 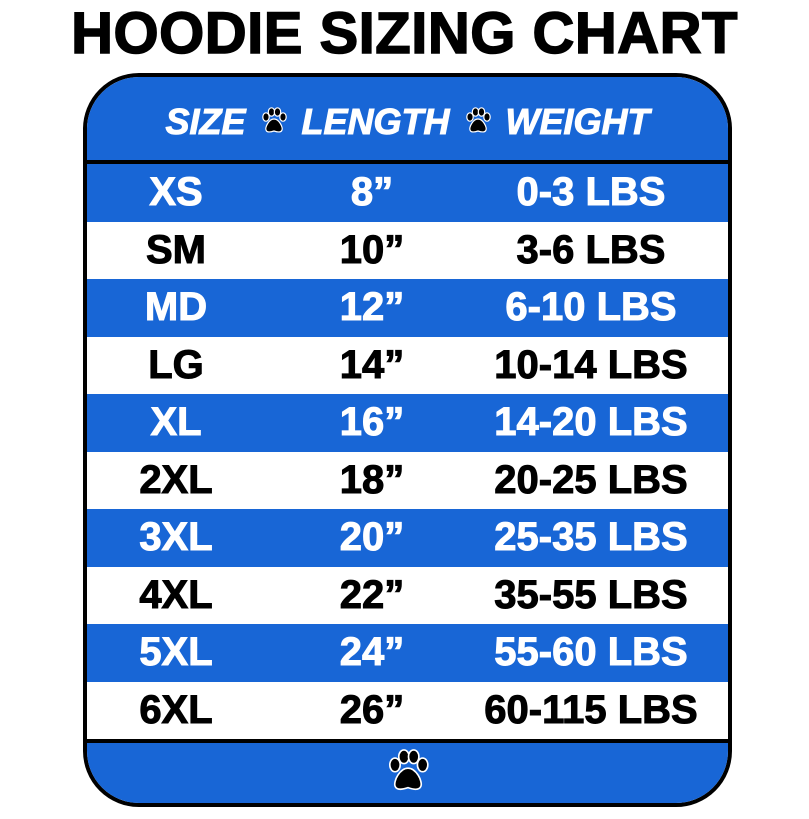 What do you see at coordinates (404, 34) in the screenshot?
I see `page-title: HOODIE SIZING CHART` at bounding box center [404, 34].